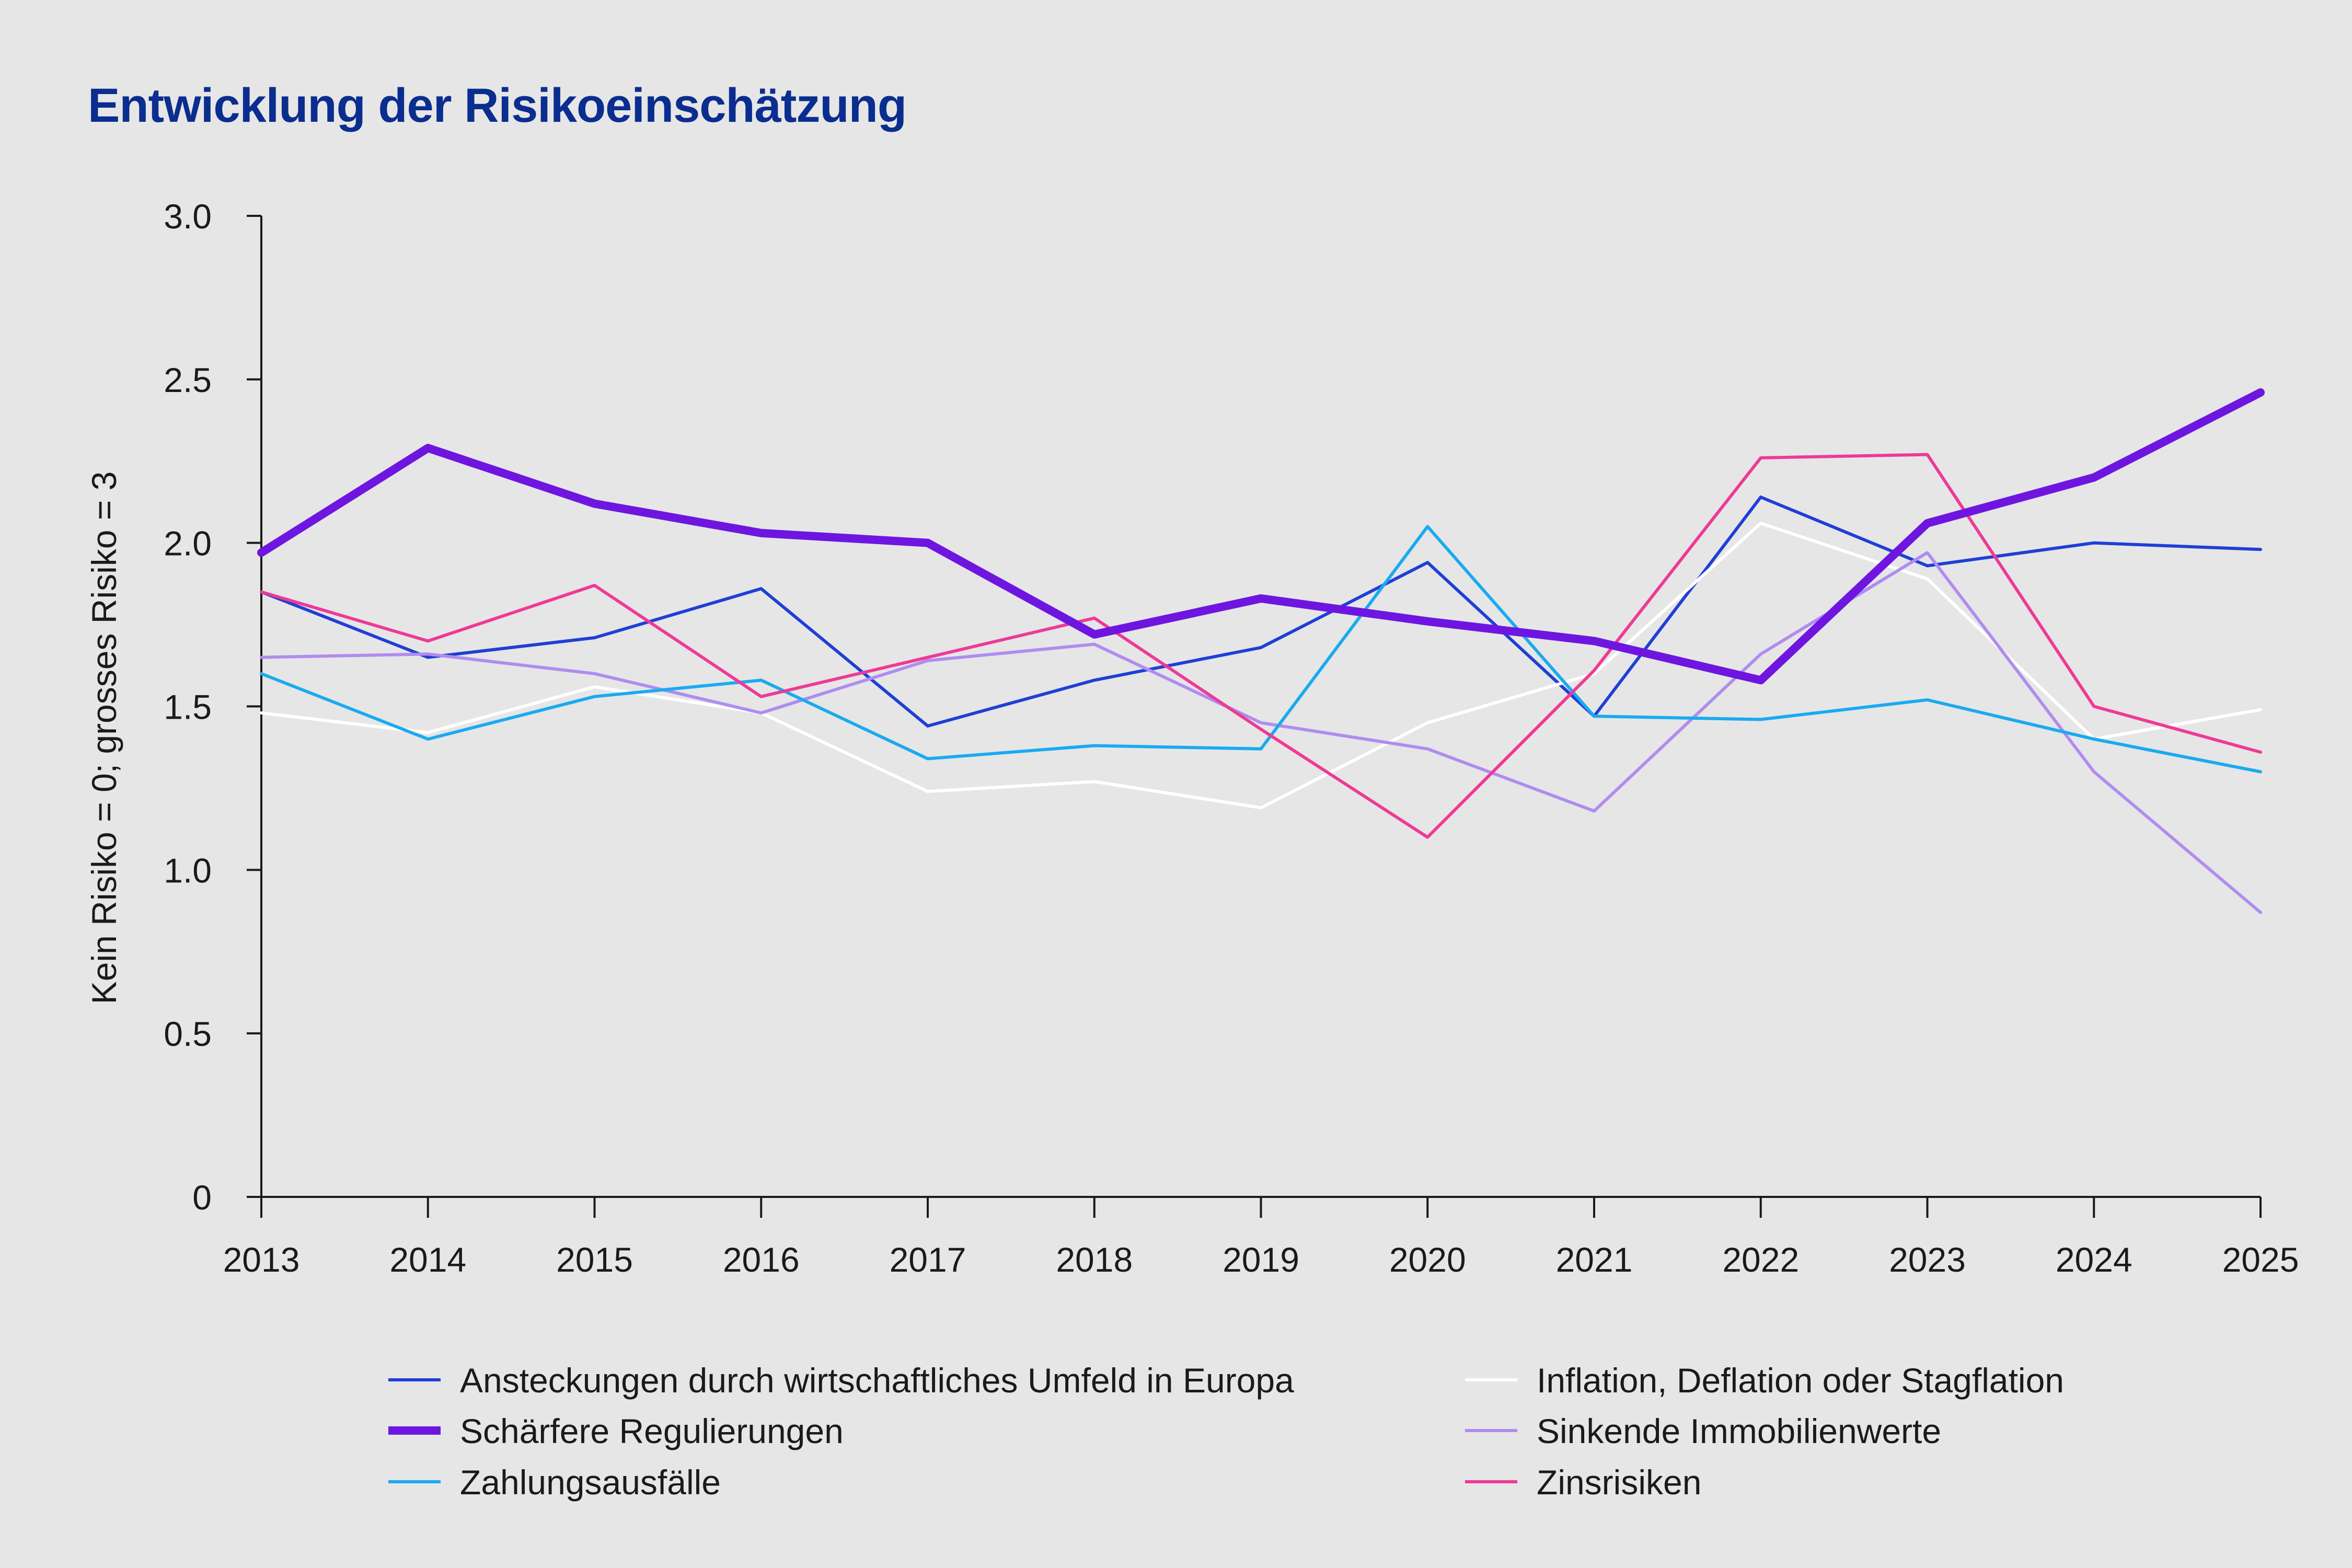 Image resolution: width=2352 pixels, height=1568 pixels. I want to click on x-tick-label: 2023, so click(1927, 1259).